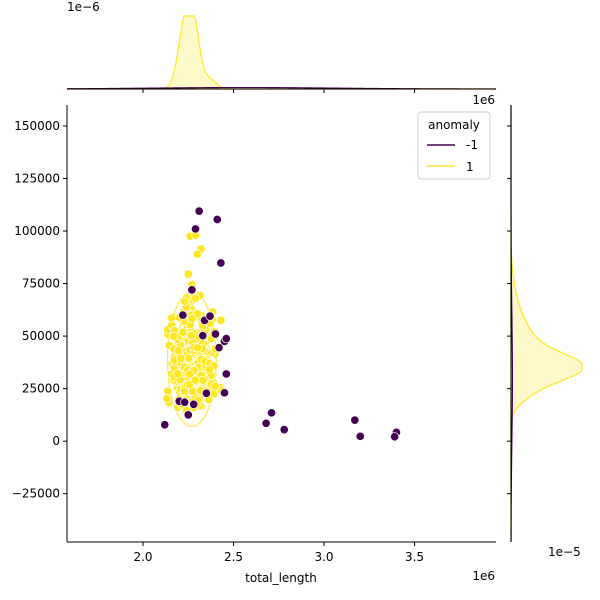  Describe the element at coordinates (454, 125) in the screenshot. I see `legend-title: anomaly` at that location.